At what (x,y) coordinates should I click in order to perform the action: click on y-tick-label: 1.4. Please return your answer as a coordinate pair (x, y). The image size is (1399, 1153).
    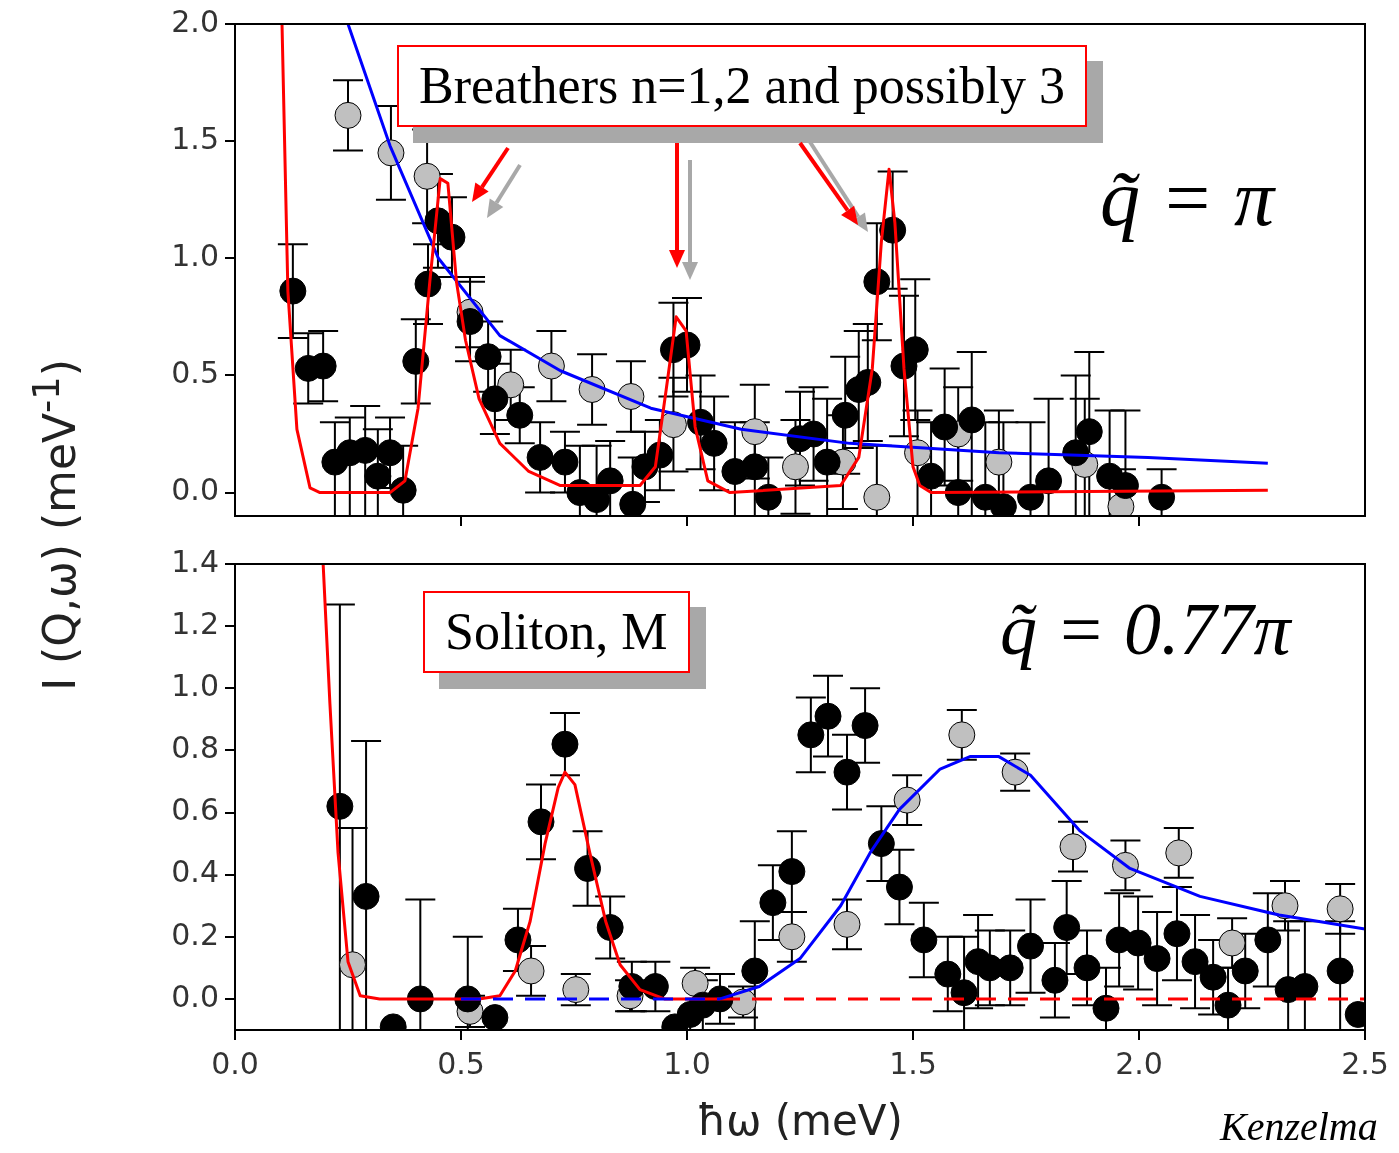
    Looking at the image, I should click on (195, 561).